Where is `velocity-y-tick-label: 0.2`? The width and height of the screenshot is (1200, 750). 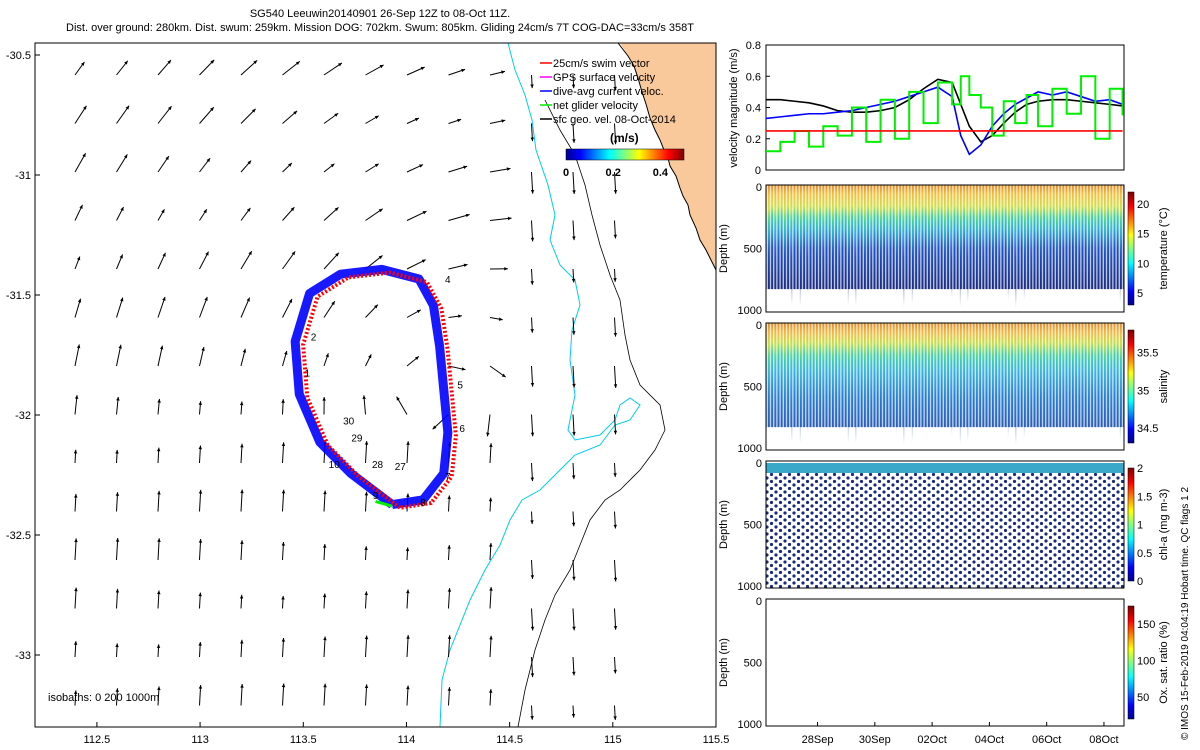
velocity-y-tick-label: 0.2 is located at coordinates (753, 140).